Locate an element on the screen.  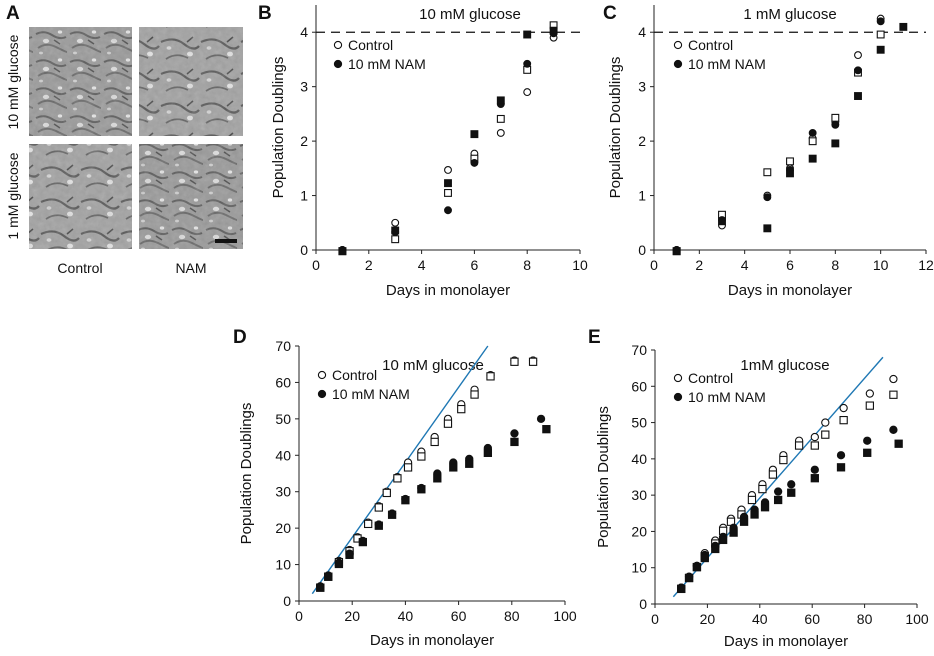
x-tick-label: 40 is located at coordinates (760, 619).